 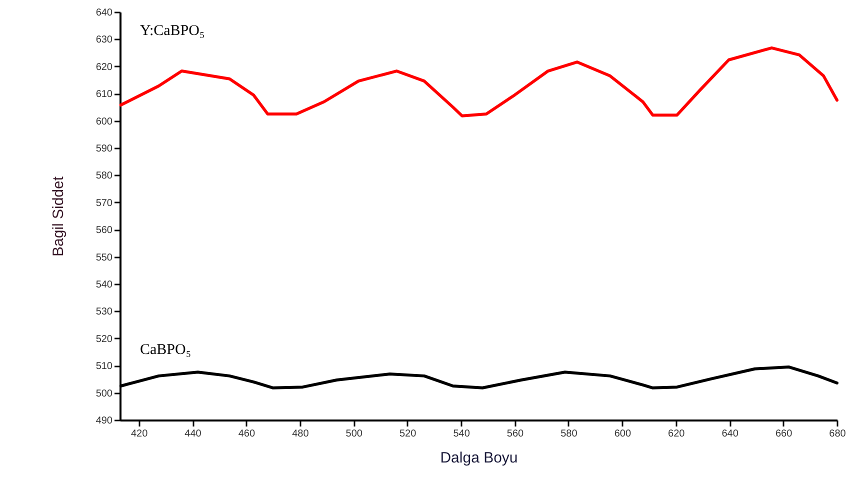 What do you see at coordinates (104, 176) in the screenshot?
I see `y-tick-label: 580` at bounding box center [104, 176].